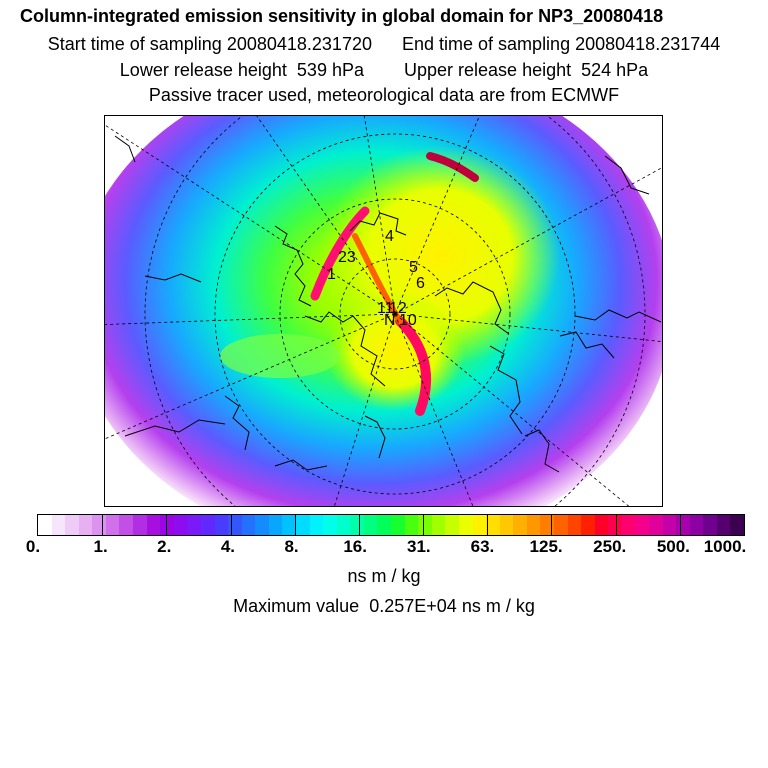 The image size is (768, 768). Describe the element at coordinates (385, 308) in the screenshot. I see `point-label: 11` at that location.